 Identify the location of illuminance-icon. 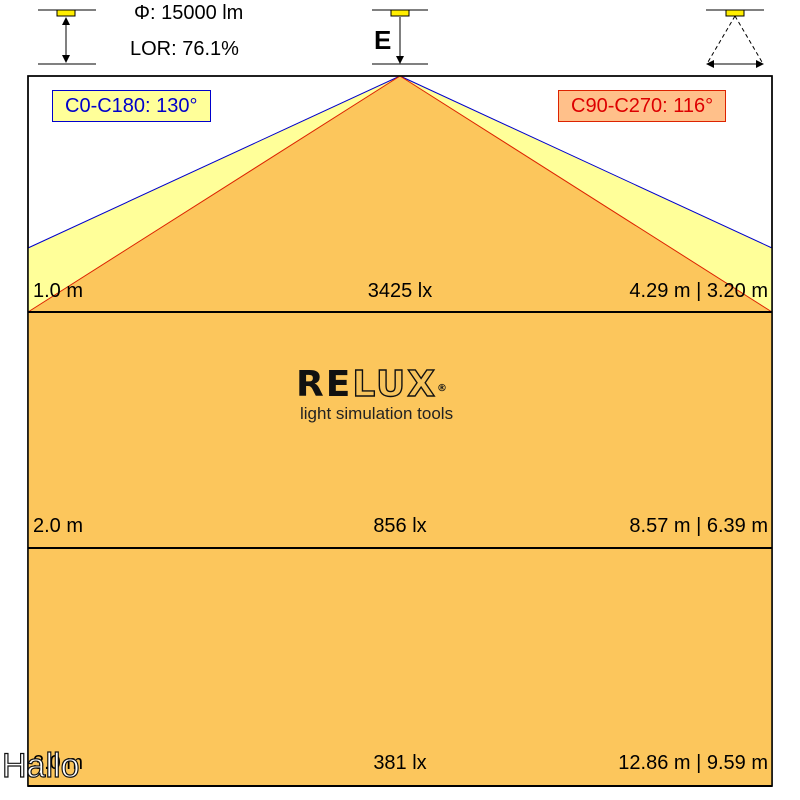
(400, 37).